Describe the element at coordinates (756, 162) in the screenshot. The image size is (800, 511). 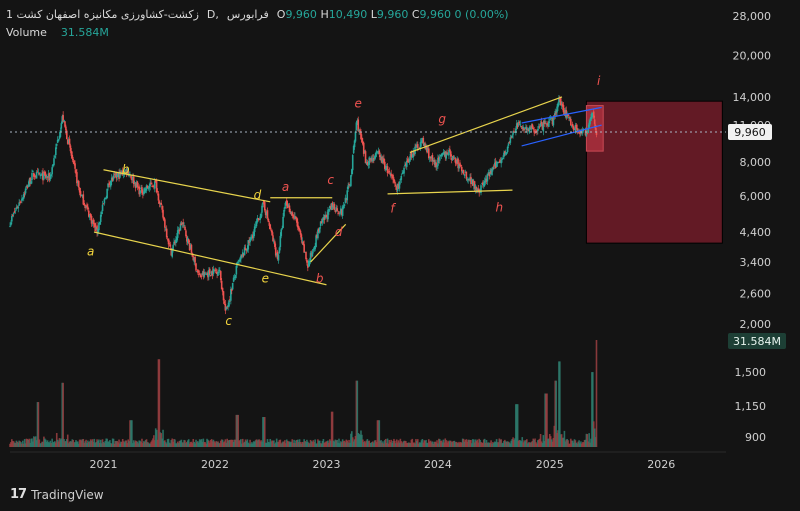
I see `y-tick-label: 8,000` at that location.